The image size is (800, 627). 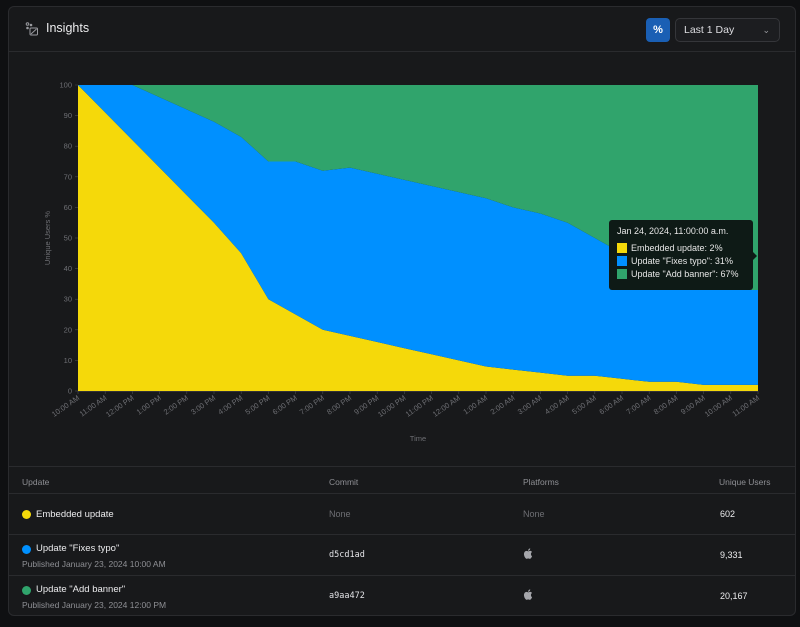 I want to click on y-tick-label: 0, so click(x=70, y=391).